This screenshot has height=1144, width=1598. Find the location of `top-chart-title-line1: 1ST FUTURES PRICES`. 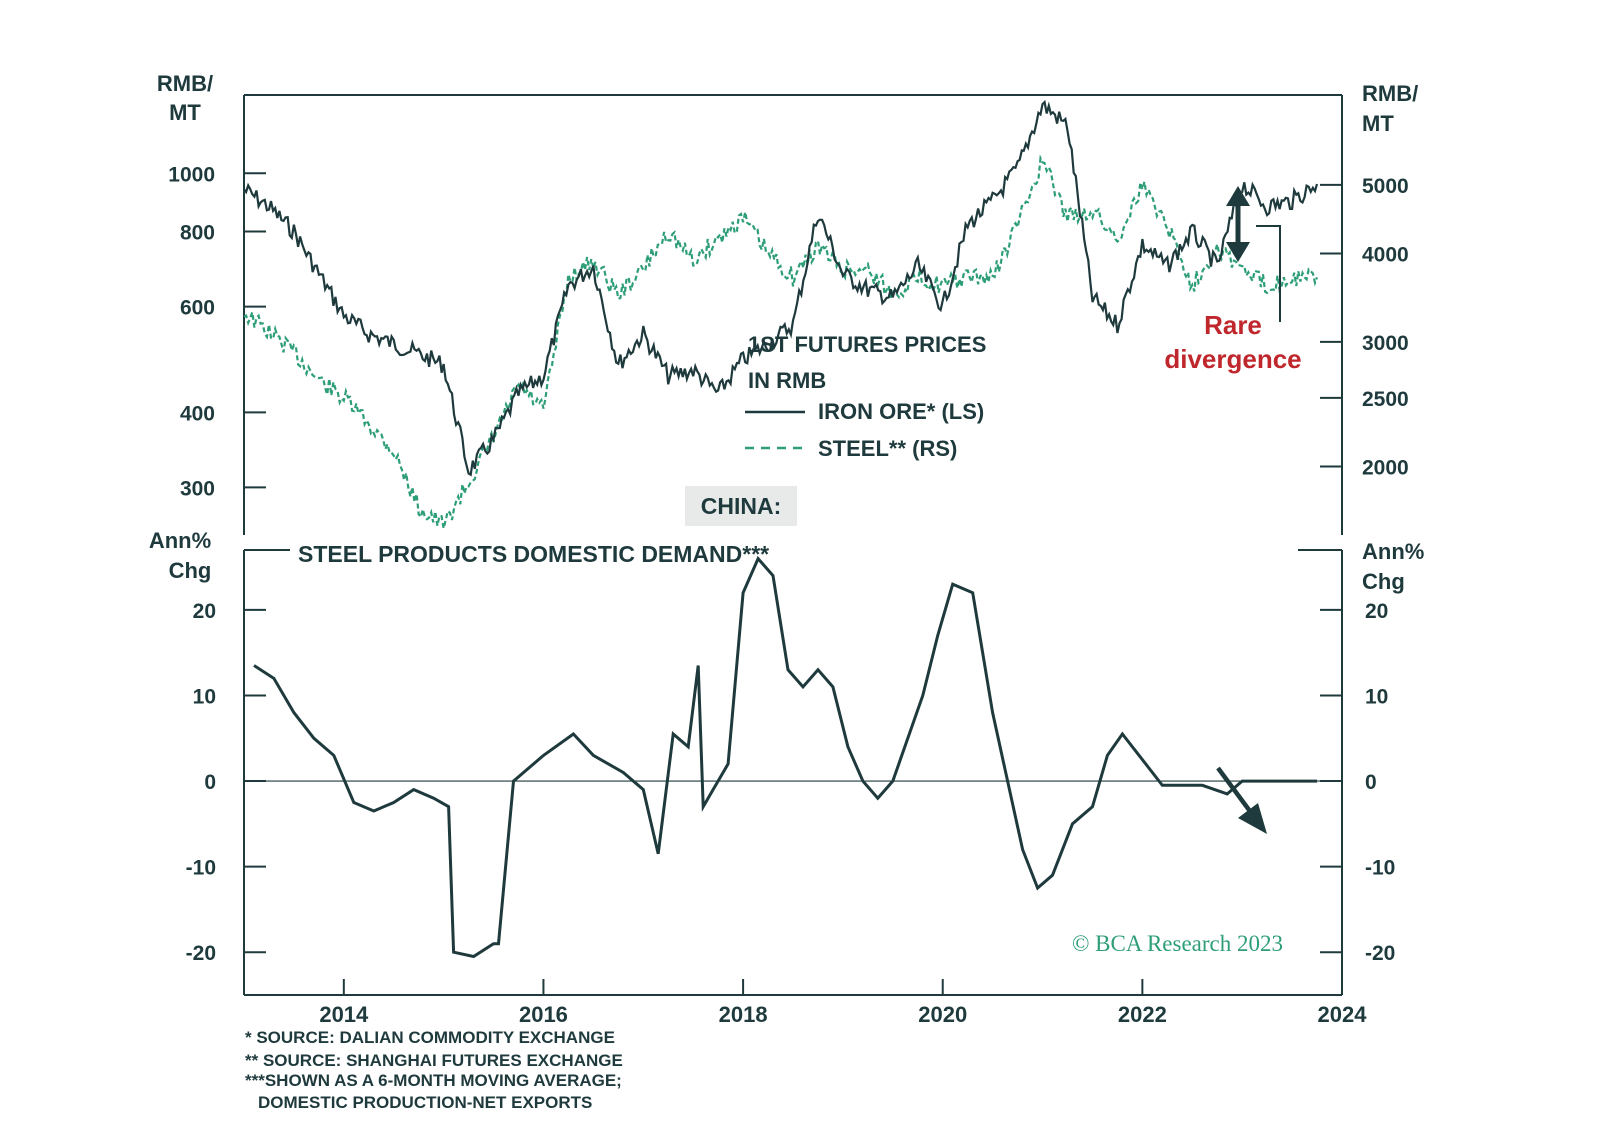

top-chart-title-line1: 1ST FUTURES PRICES is located at coordinates (867, 344).